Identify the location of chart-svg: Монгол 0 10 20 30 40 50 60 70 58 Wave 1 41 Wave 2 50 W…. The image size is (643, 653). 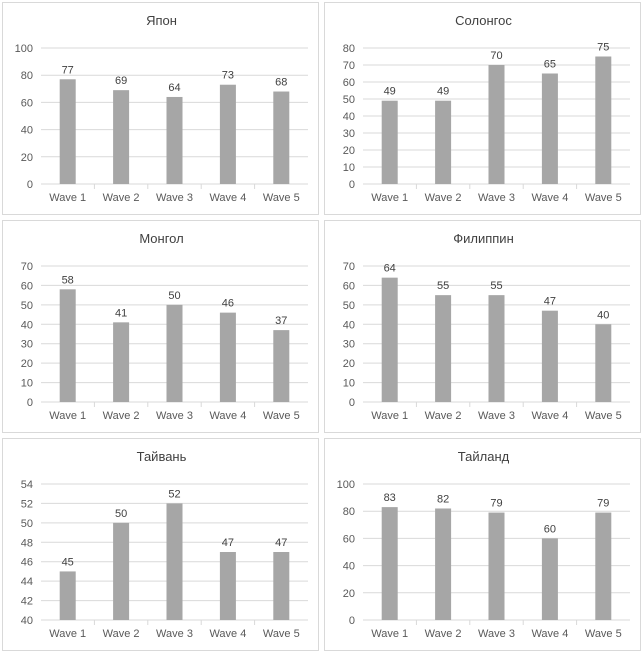
(164, 326).